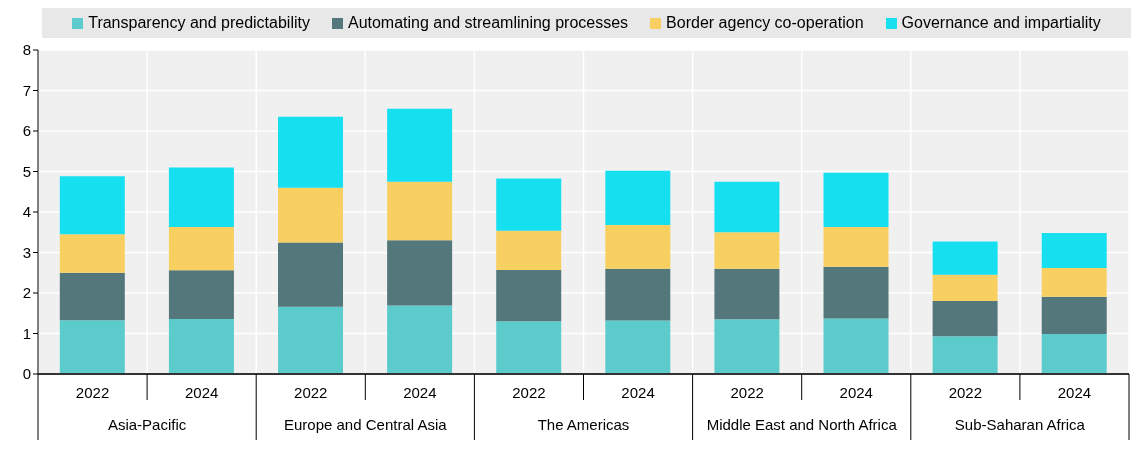 The height and width of the screenshot is (463, 1139). I want to click on y-tick-label: 3, so click(26, 252).